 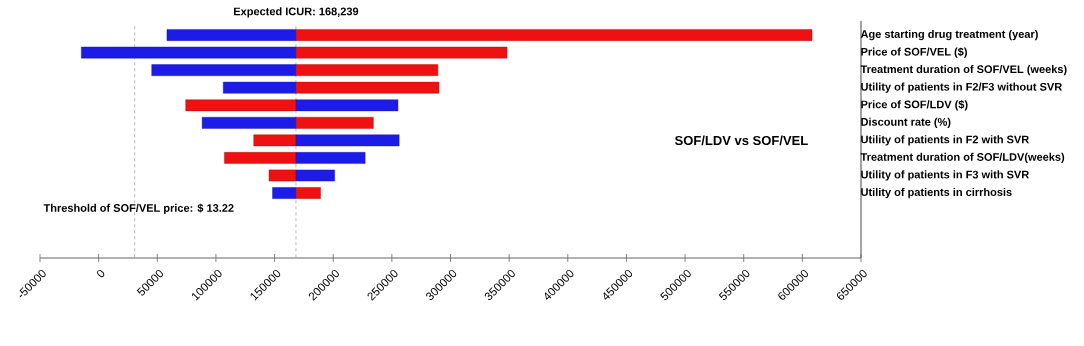 What do you see at coordinates (138, 209) in the screenshot?
I see `ref-line-label: Threshold of SOF/VEL price: $ 13.22` at bounding box center [138, 209].